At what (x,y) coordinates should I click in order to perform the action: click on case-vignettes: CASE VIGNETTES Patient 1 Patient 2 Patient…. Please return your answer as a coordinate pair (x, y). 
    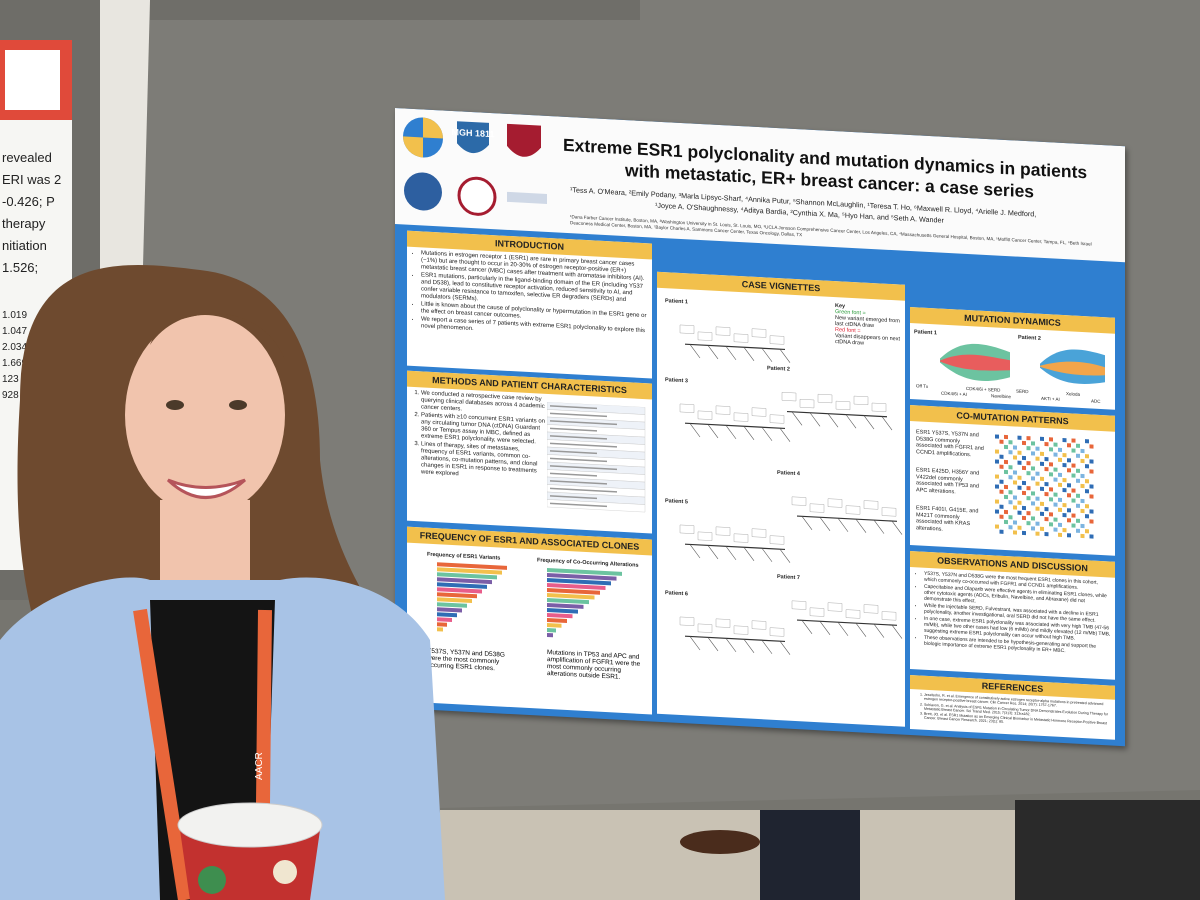
    Looking at the image, I should click on (781, 499).